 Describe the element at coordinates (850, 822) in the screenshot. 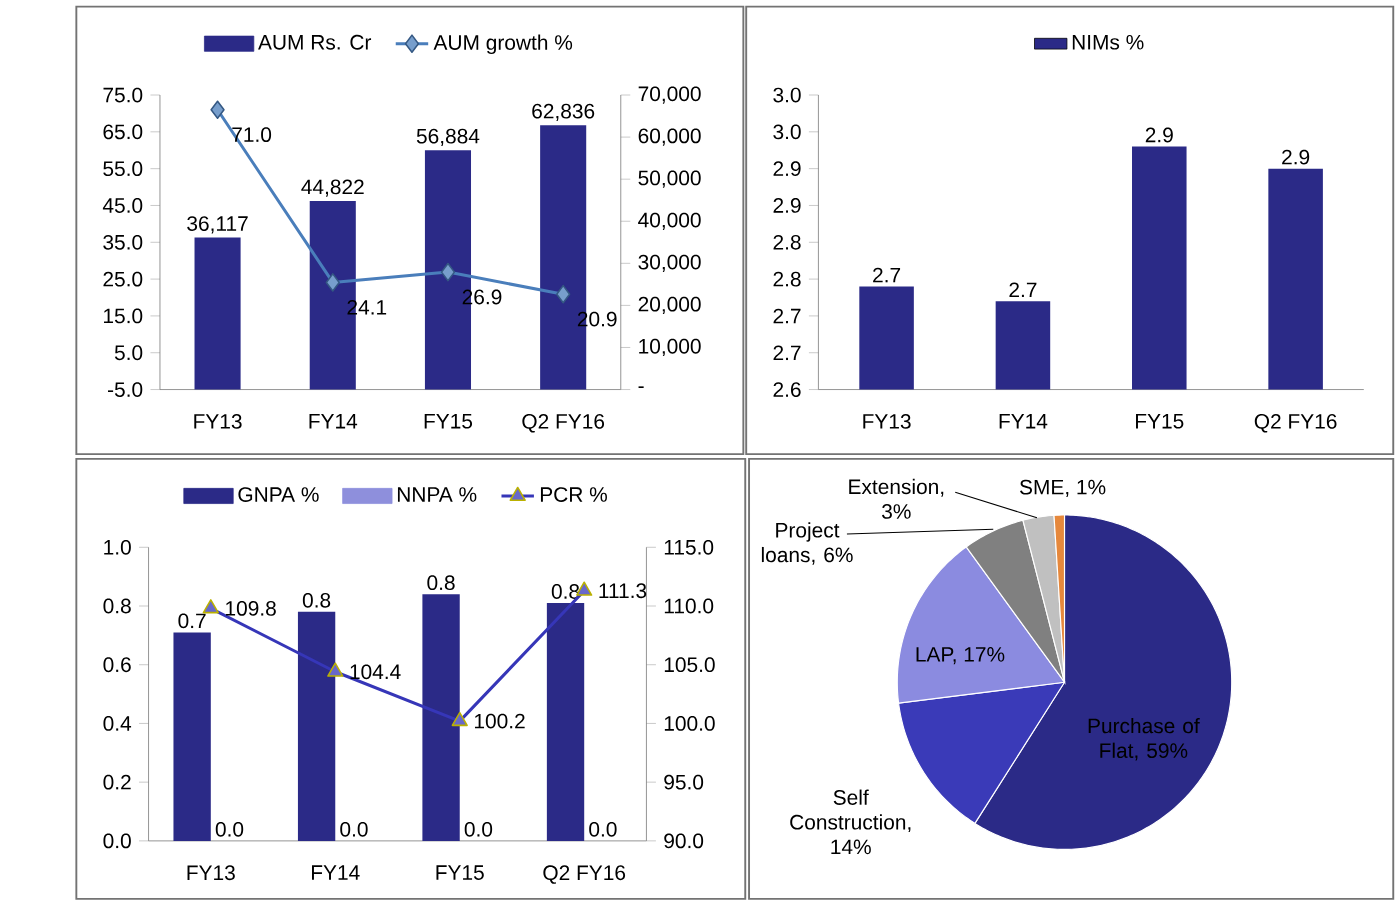

I see `slice-label: Self Construction, 14%` at that location.